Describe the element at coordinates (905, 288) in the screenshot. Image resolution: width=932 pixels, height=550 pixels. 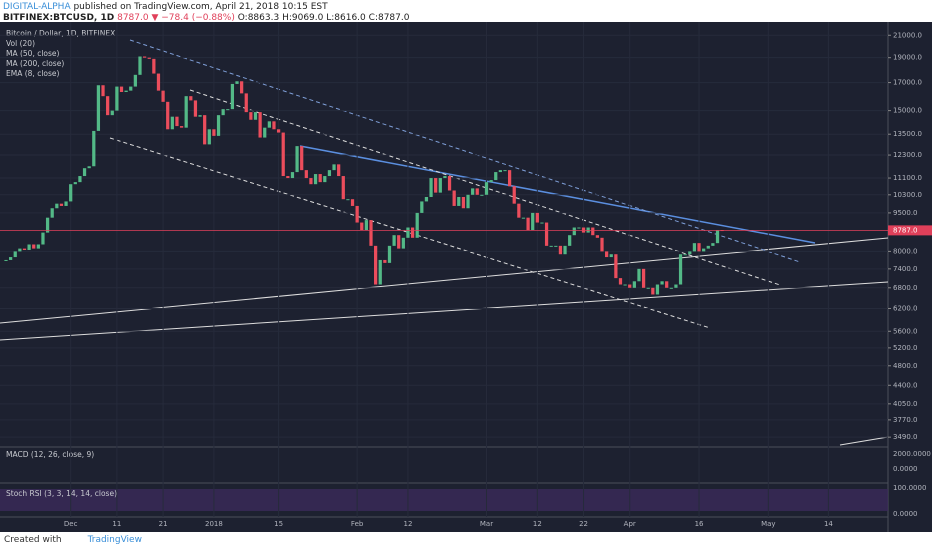
I see `y-tick-label: 6800.0` at that location.